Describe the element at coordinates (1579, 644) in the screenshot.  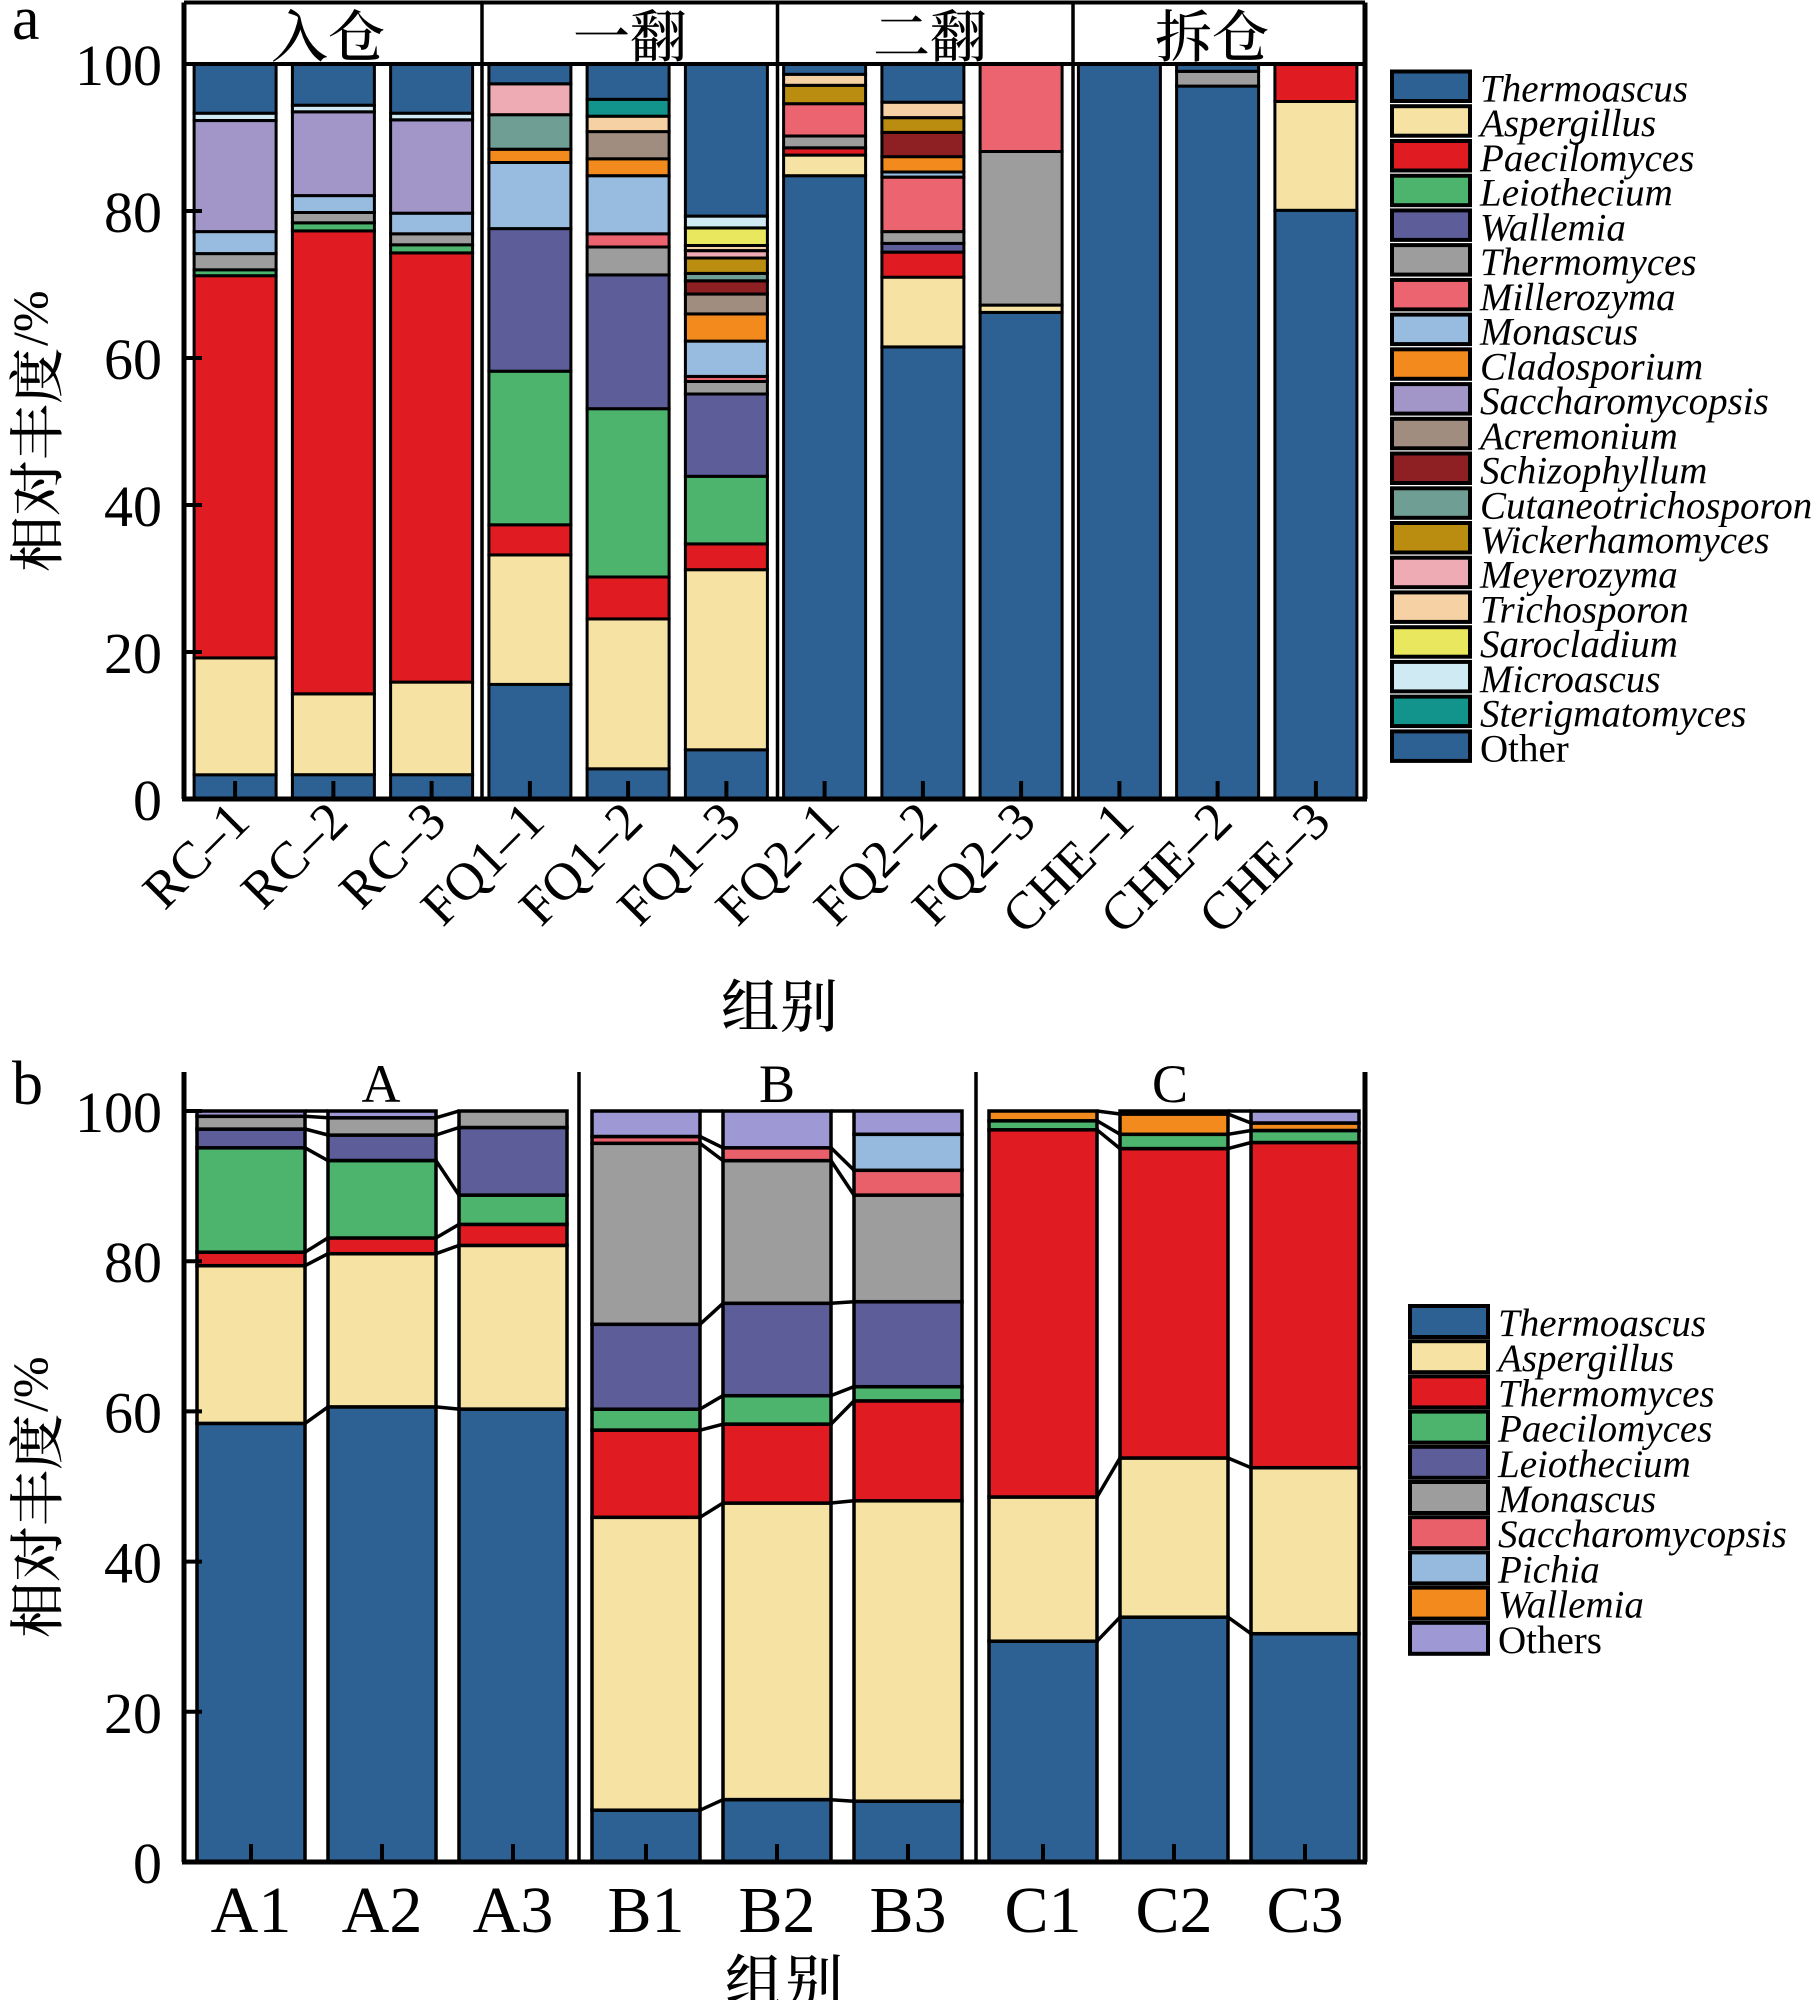
I see `svg-text: Sarocladium` at that location.